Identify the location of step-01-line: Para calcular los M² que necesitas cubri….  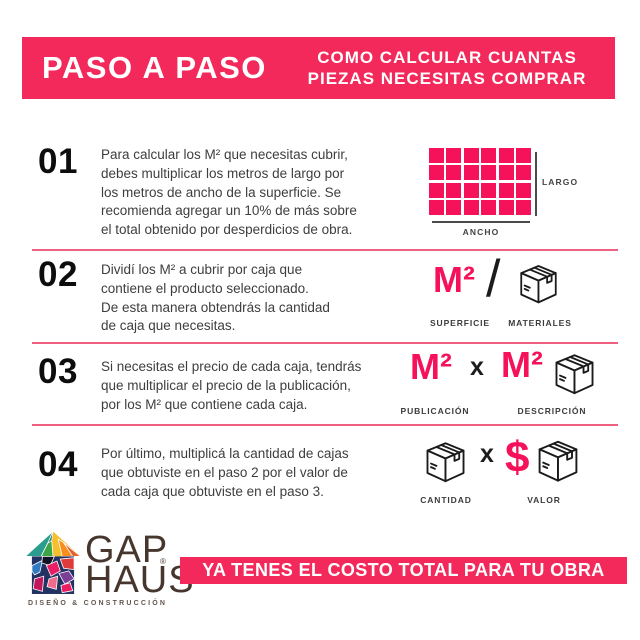
(224, 154).